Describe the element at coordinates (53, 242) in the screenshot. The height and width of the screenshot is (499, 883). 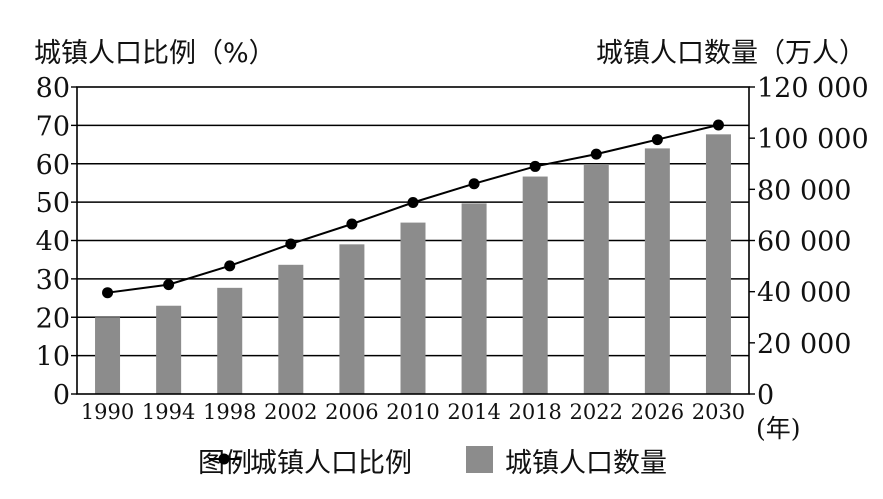
I see `left-tick-label: 40` at that location.